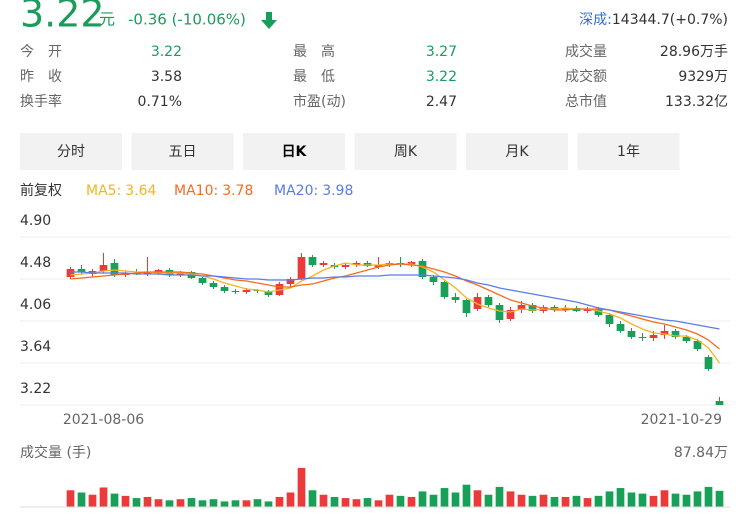  I want to click on y-tick-label: 4.48, so click(35, 263).